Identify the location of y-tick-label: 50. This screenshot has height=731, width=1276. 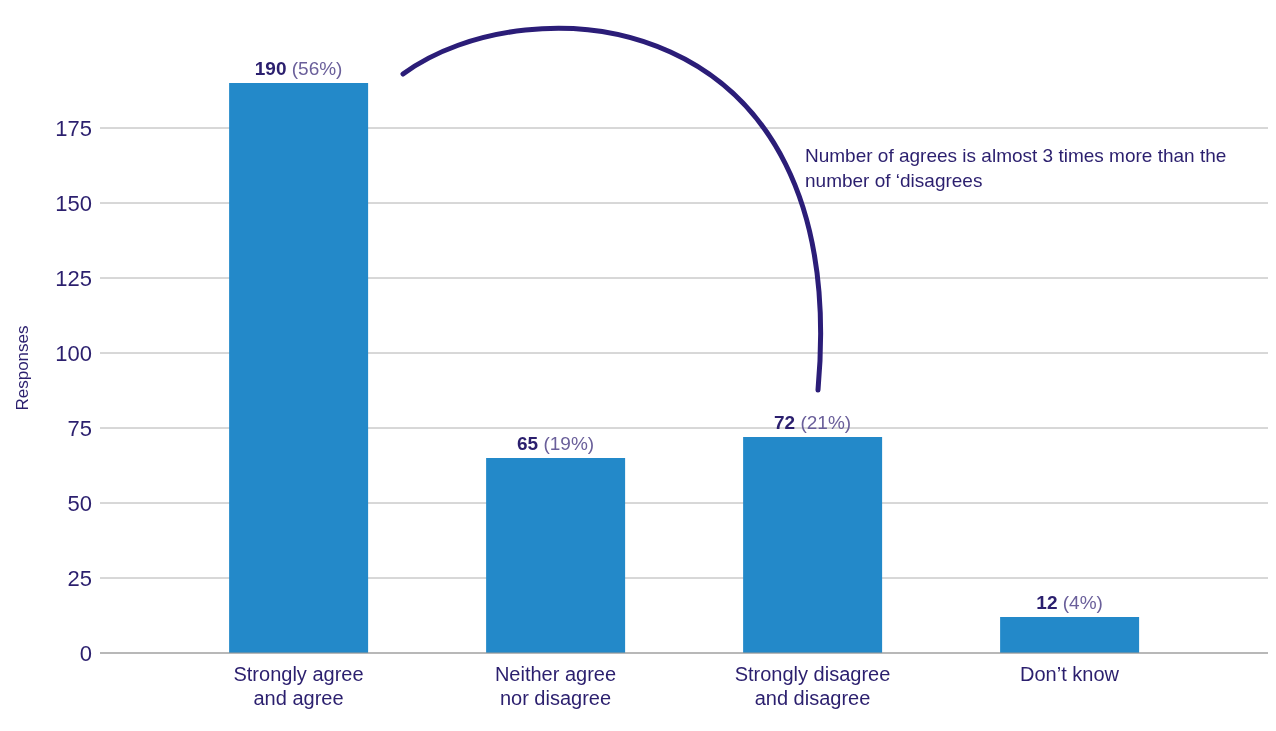
(79, 503).